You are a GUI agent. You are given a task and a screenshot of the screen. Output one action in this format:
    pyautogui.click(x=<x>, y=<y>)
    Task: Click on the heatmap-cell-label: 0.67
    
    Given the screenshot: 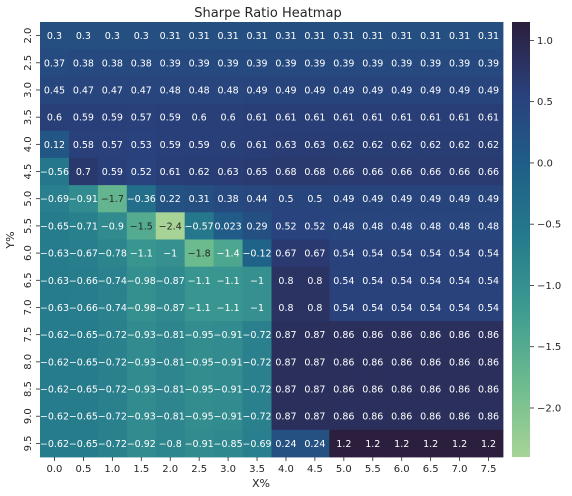 What is the action you would take?
    pyautogui.click(x=314, y=254)
    